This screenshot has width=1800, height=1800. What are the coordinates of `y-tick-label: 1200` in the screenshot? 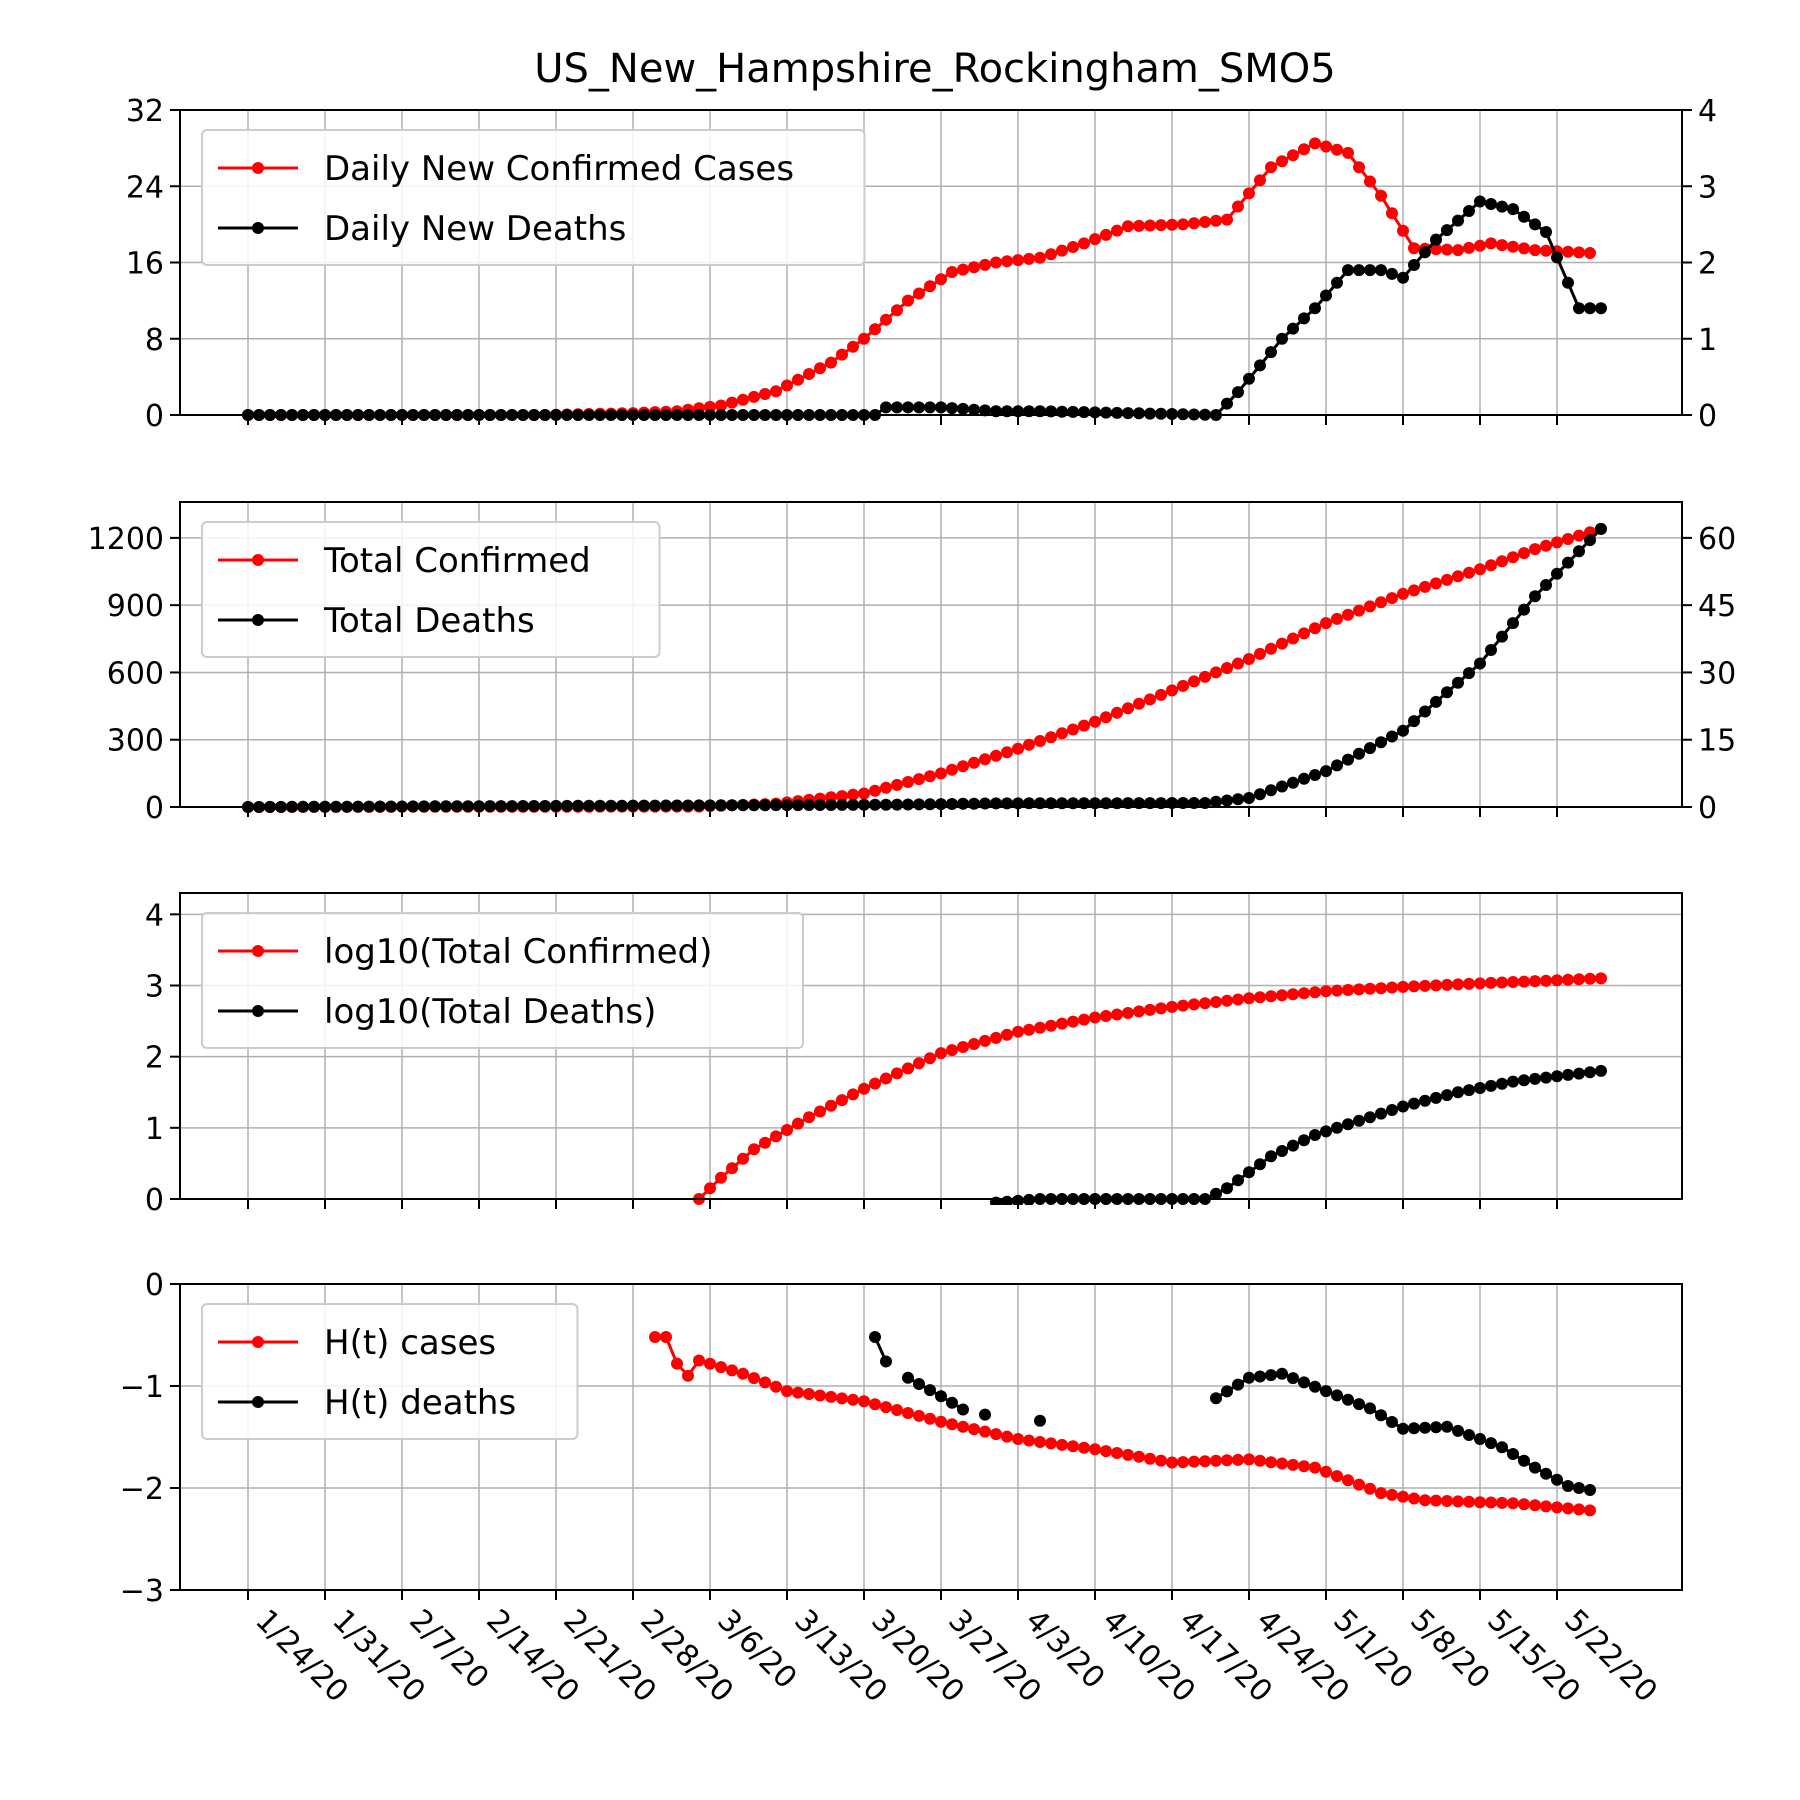 It's located at (126, 539).